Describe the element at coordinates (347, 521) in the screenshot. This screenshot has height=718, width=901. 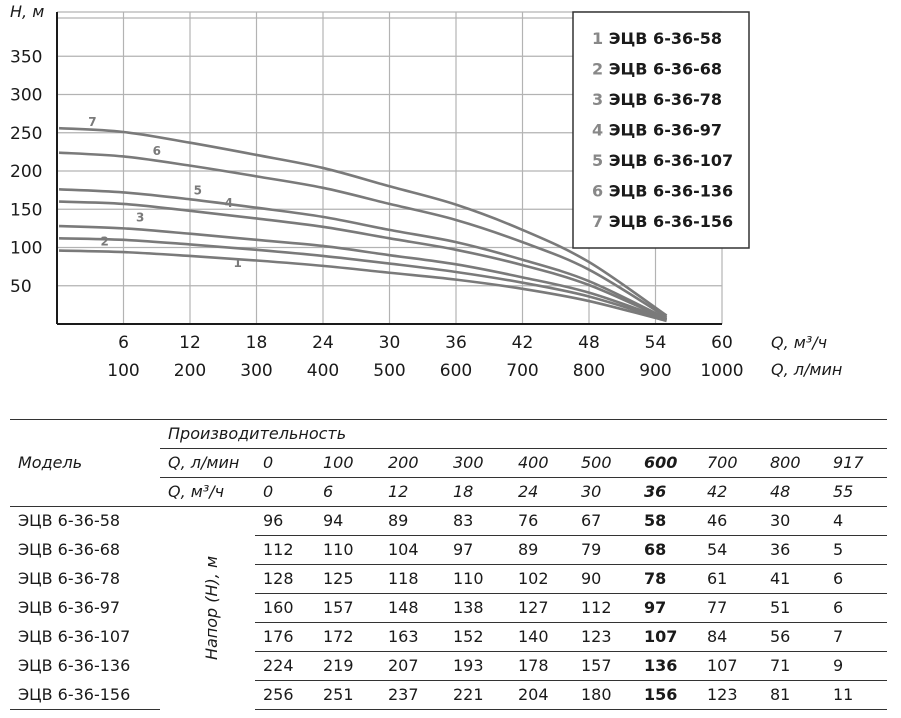
I see `head-value: 94` at that location.